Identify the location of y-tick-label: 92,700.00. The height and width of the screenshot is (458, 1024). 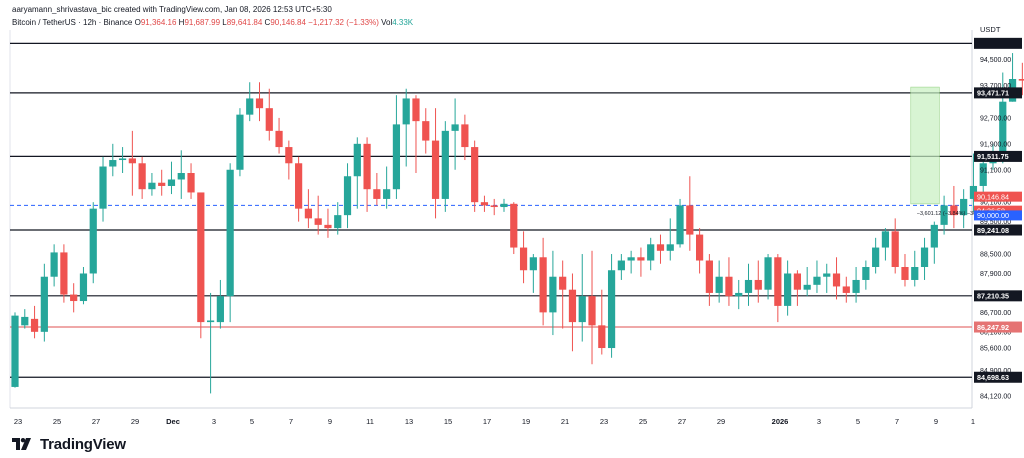
(995, 118).